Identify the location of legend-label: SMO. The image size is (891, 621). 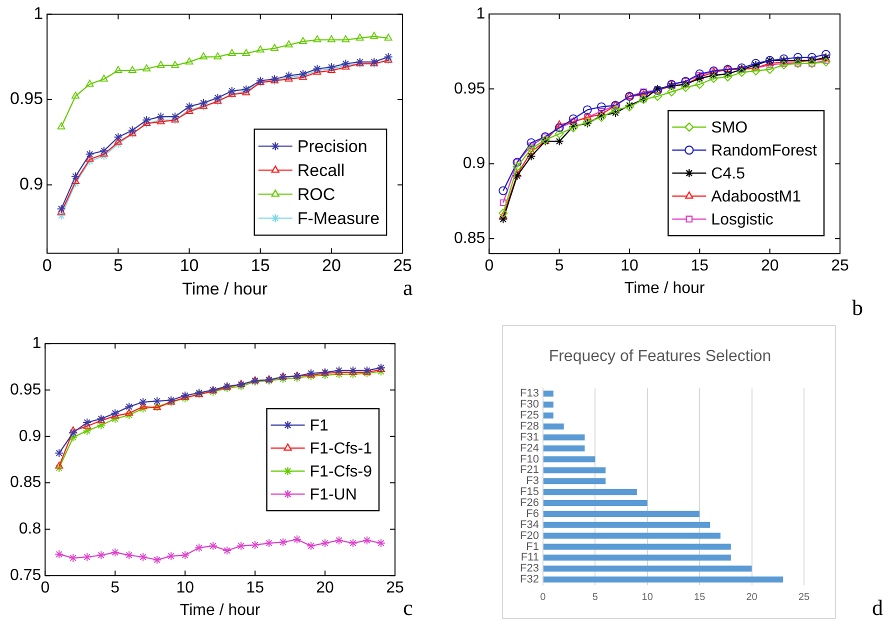
(729, 128).